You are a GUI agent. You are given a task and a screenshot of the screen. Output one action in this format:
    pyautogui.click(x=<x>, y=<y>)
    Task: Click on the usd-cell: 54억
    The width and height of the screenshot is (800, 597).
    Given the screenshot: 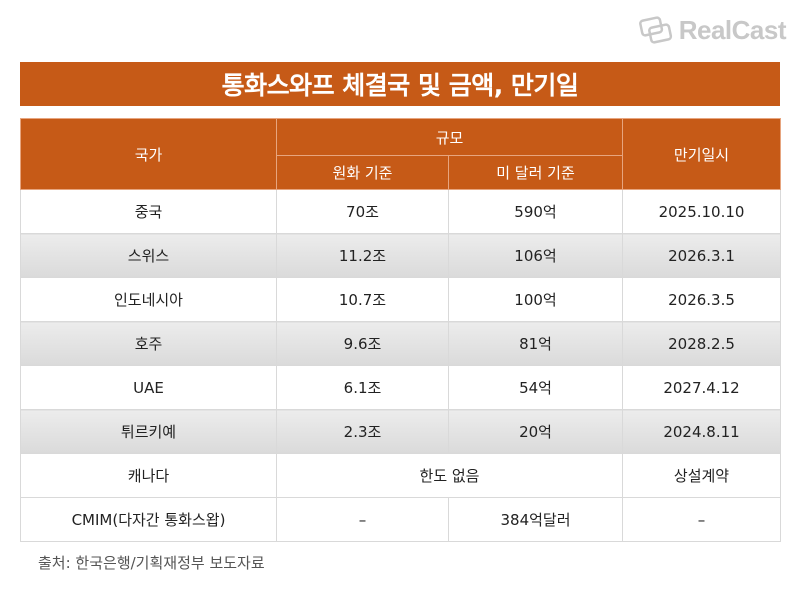 What is the action you would take?
    pyautogui.click(x=535, y=387)
    